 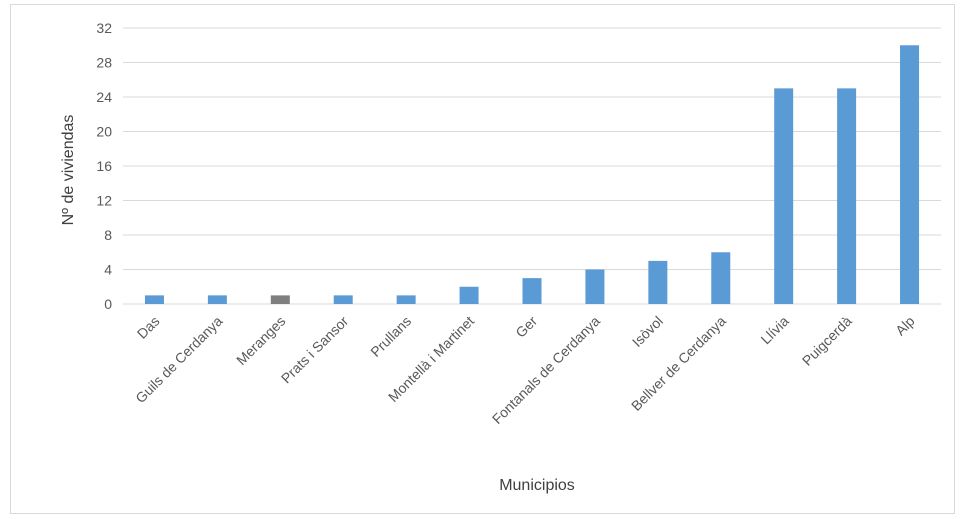 What do you see at coordinates (647, 331) in the screenshot?
I see `x-tick-label: Isòvol` at bounding box center [647, 331].